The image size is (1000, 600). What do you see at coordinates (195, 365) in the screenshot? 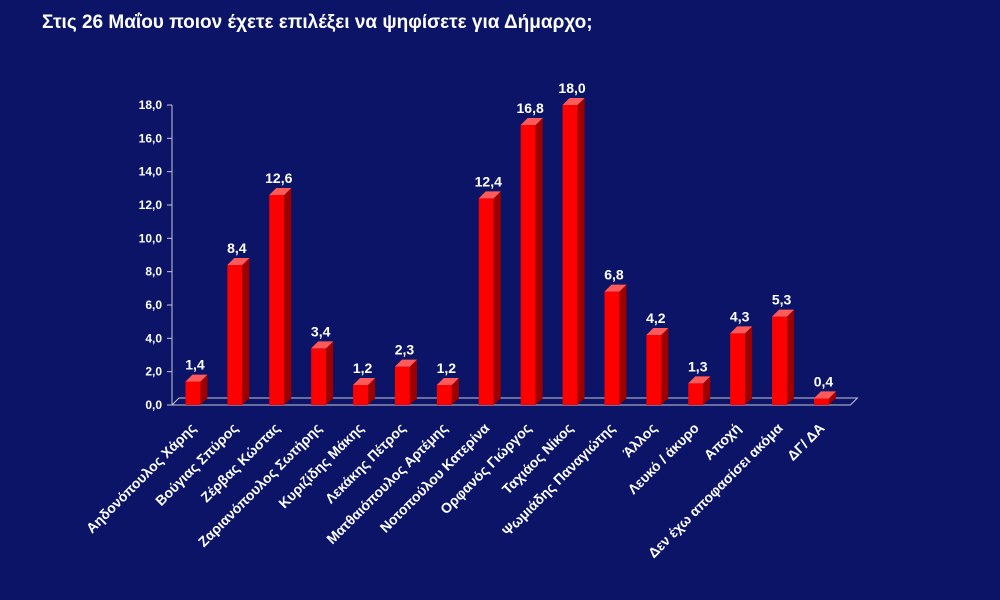
I see `data-label: 1,4` at bounding box center [195, 365].